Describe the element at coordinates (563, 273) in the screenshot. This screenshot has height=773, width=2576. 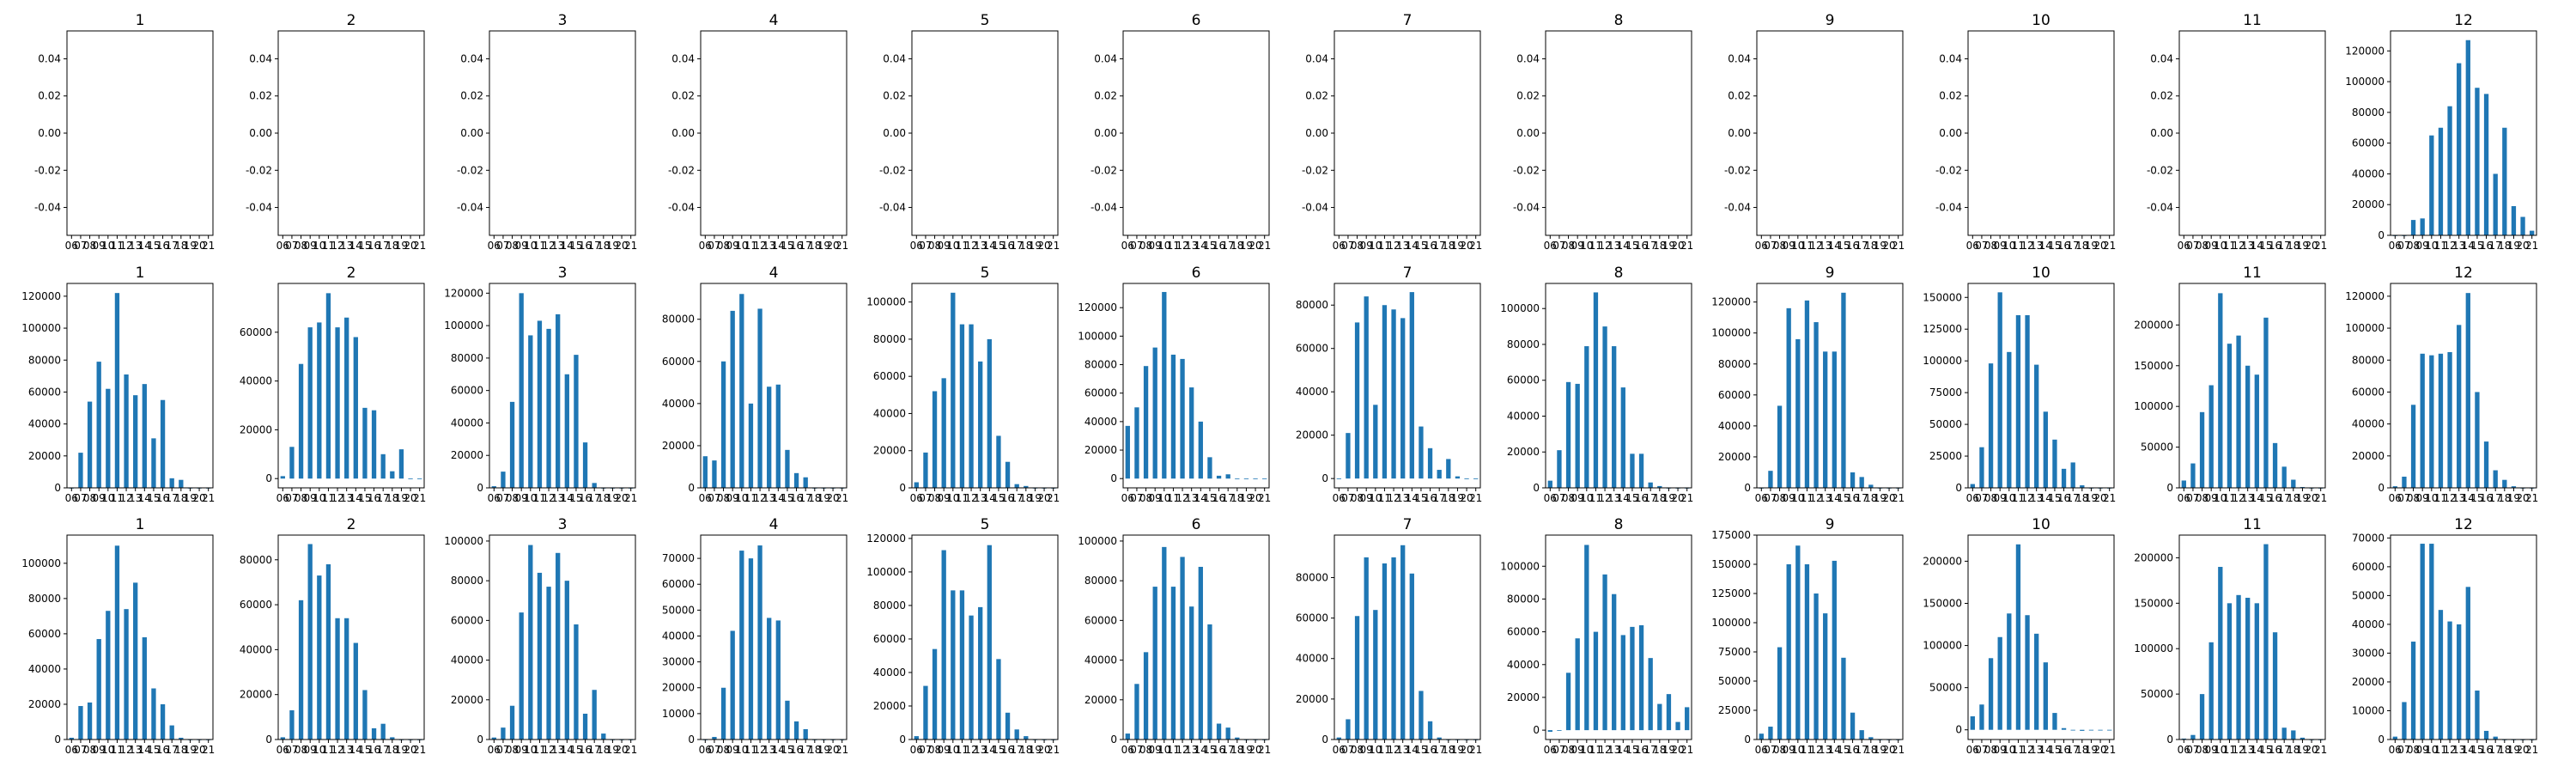
I see `subplot-title: 3` at that location.